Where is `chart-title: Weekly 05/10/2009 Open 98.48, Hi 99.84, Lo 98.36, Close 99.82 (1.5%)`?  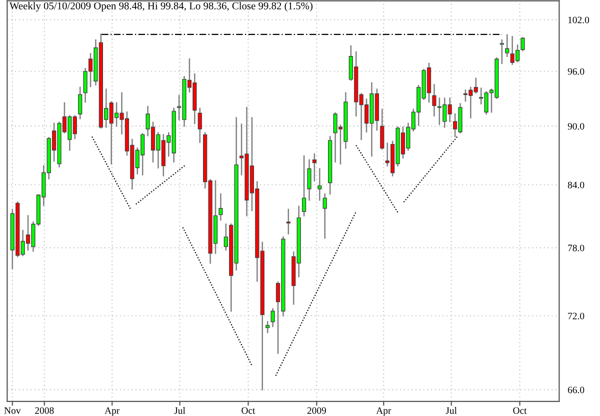
chart-title: Weekly 05/10/2009 Open 98.48, Hi 99.84, Lo 98.36, Close 99.82 (1.5%) is located at coordinates (160, 7).